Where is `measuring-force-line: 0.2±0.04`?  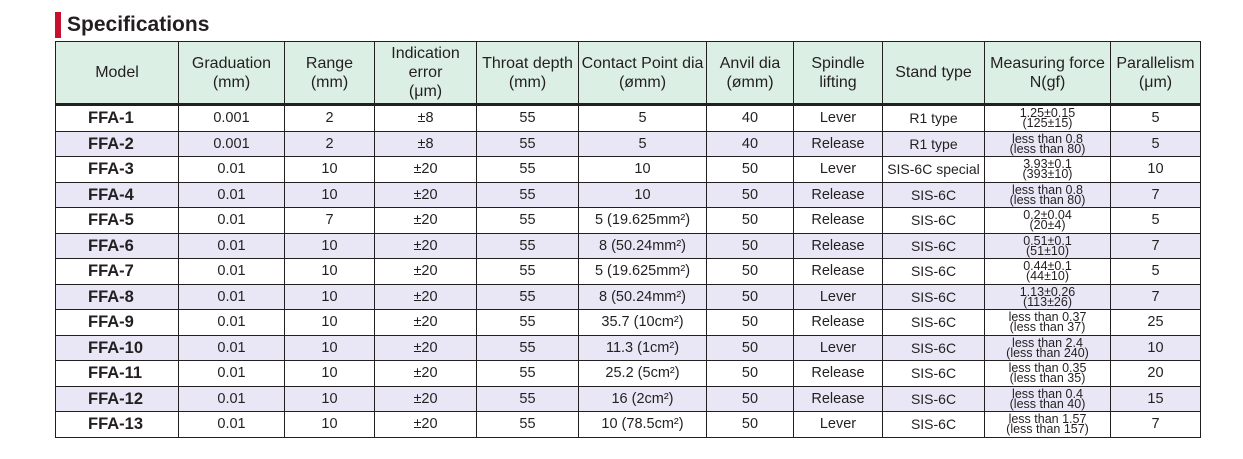
measuring-force-line: 0.2±0.04 is located at coordinates (1047, 215).